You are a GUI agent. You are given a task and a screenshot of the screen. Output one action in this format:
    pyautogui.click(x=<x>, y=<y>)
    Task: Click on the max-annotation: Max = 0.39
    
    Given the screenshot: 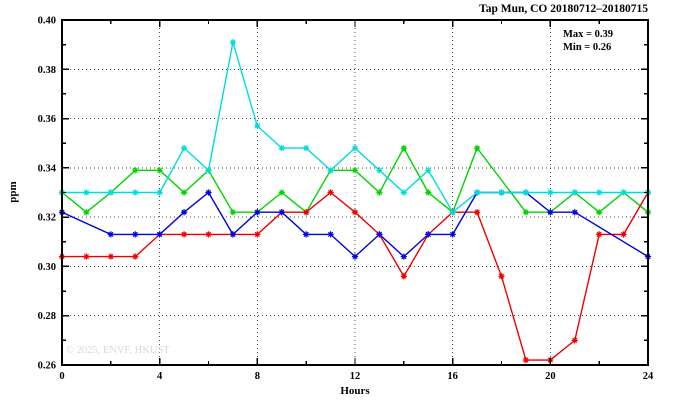 What is the action you would take?
    pyautogui.click(x=588, y=34)
    